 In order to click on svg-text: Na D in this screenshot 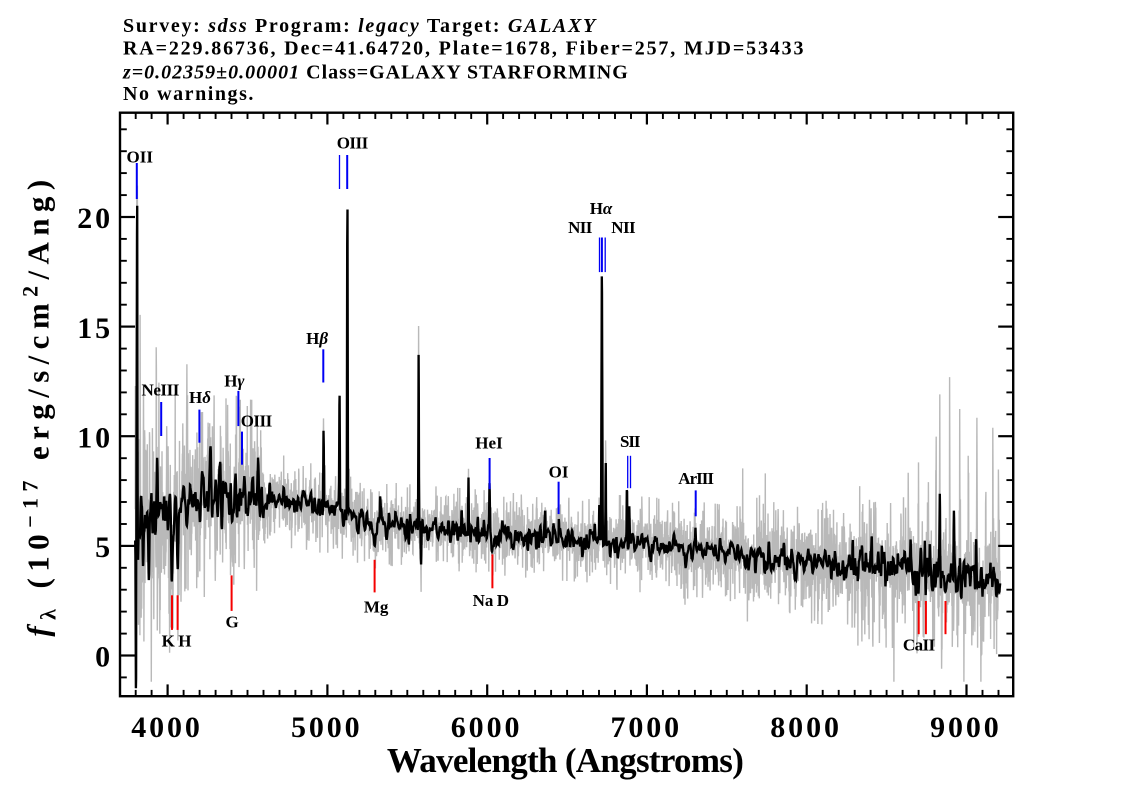, I will do `click(491, 600)`.